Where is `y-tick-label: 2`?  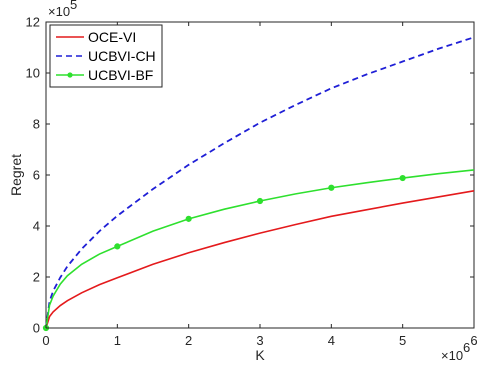
y-tick-label: 2 is located at coordinates (36, 277).